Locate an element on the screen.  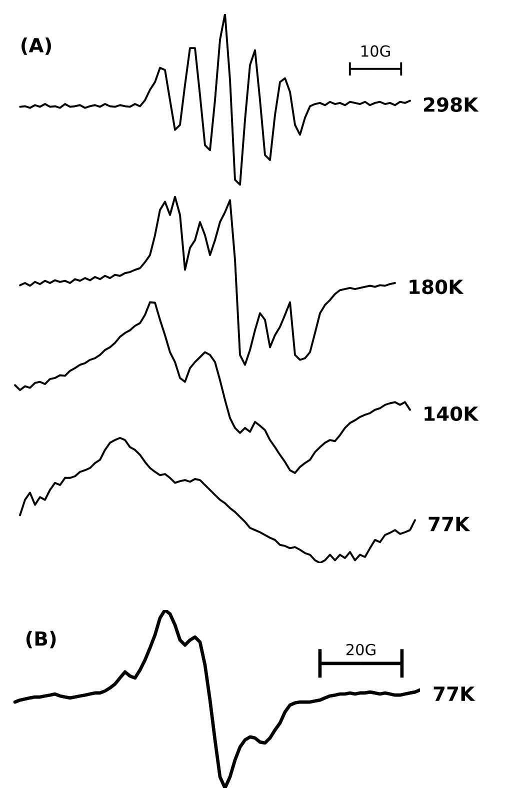
text: (A) is located at coordinates (36, 46).